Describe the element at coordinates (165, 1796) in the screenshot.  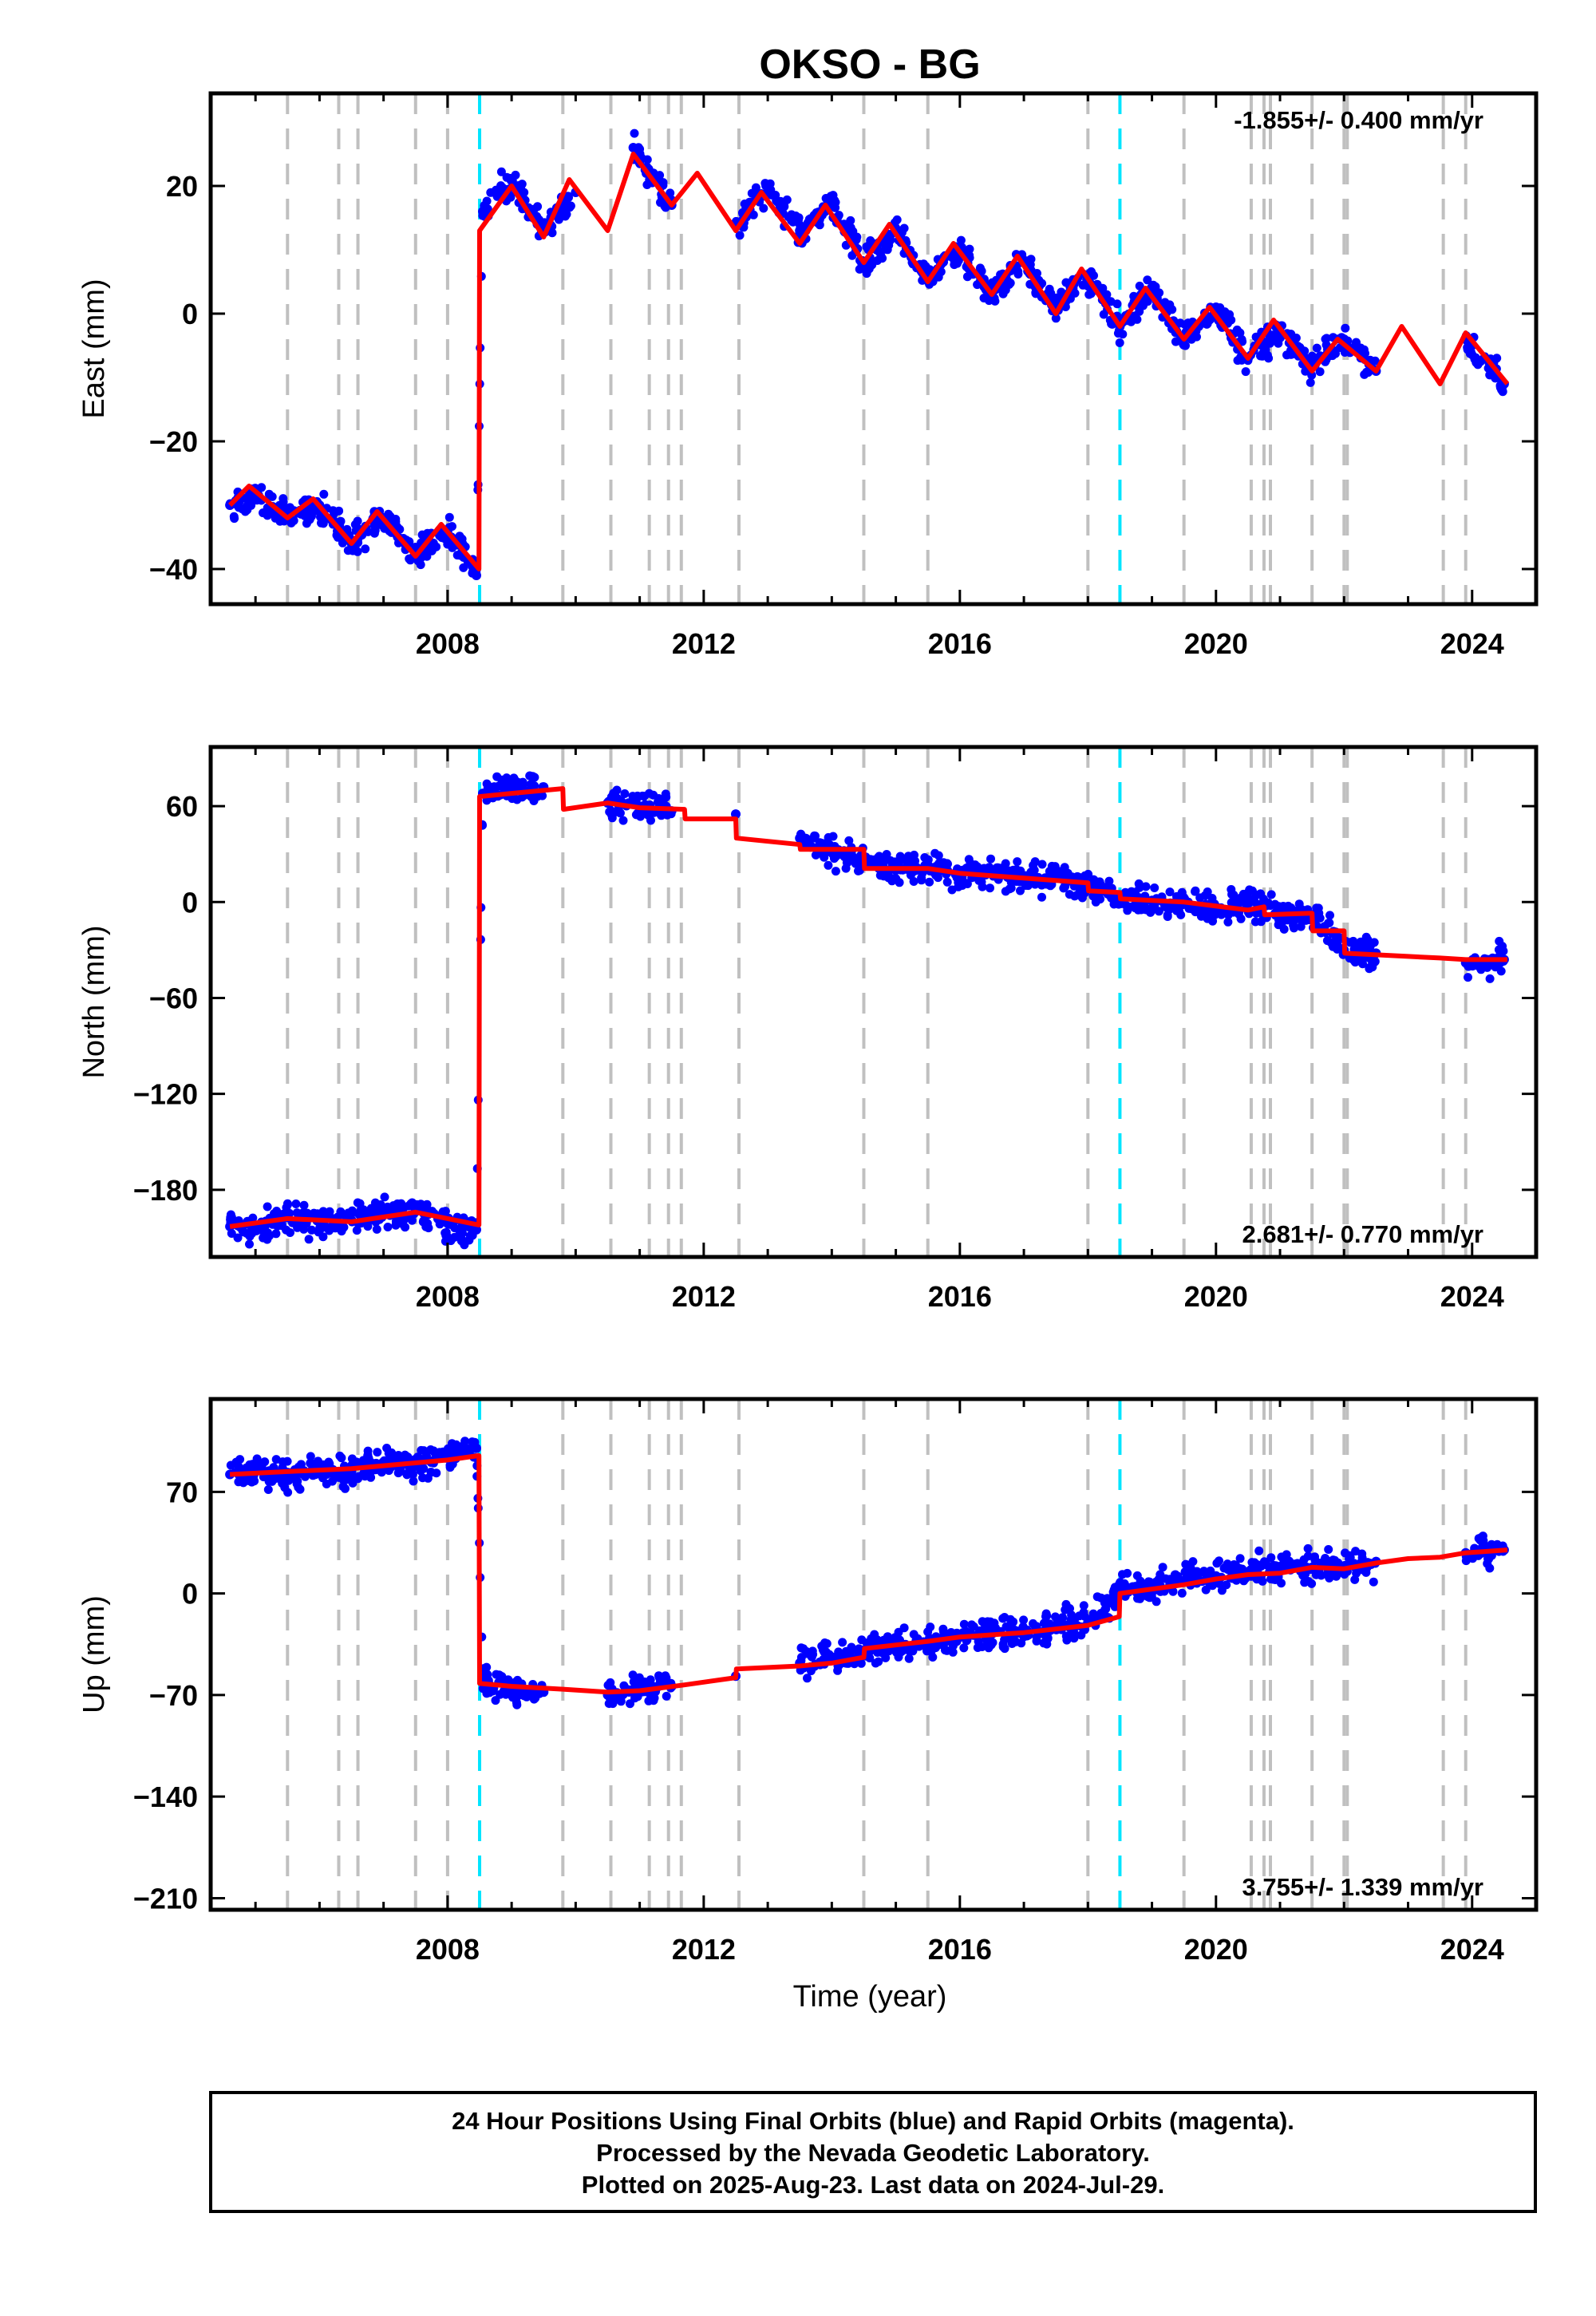
I see `up-y-tick-label: −140` at that location.